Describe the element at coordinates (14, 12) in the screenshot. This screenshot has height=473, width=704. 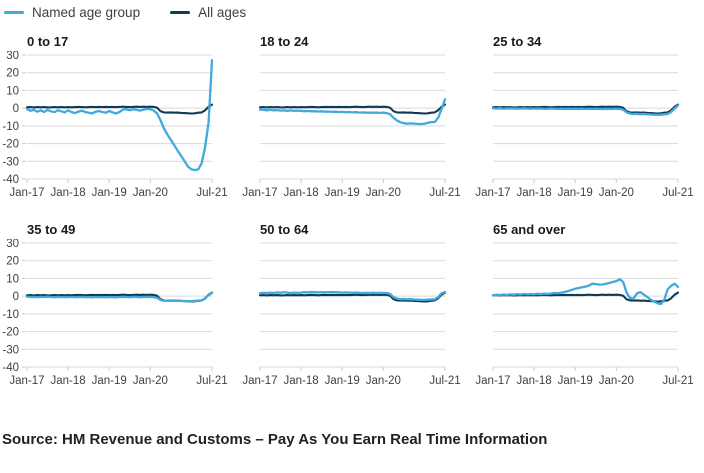
I see `named-age-group-line-swatch-icon` at that location.